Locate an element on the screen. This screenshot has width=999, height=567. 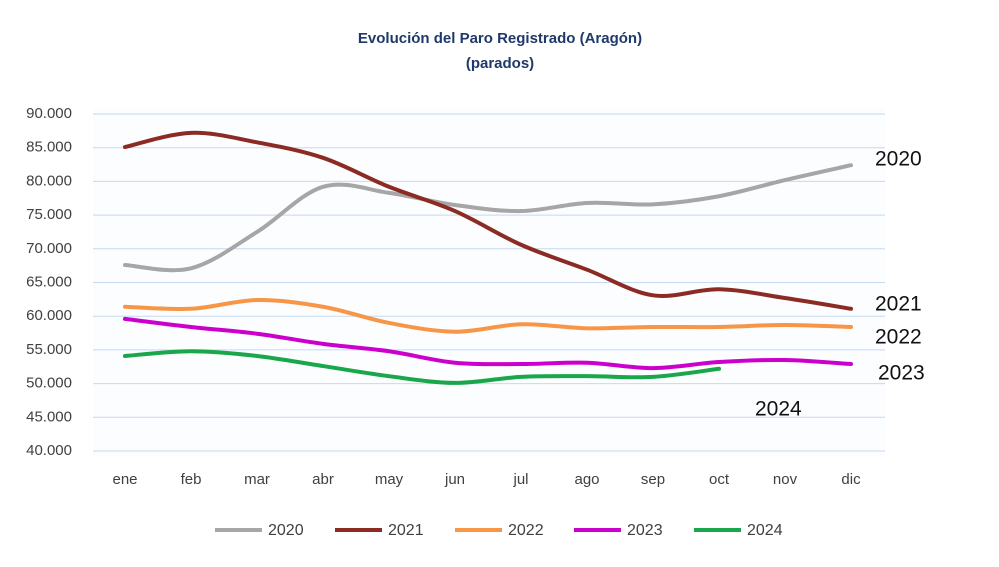
x-tick-label: jun is located at coordinates (454, 479).